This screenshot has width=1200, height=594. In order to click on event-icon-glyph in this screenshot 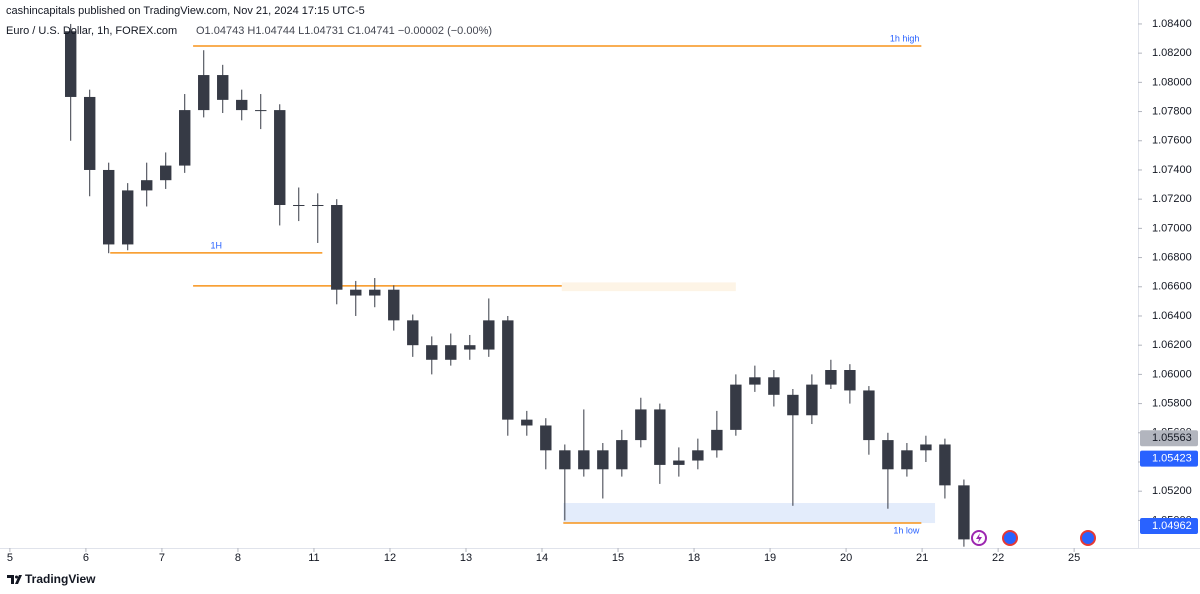, I will do `click(979, 538)`.